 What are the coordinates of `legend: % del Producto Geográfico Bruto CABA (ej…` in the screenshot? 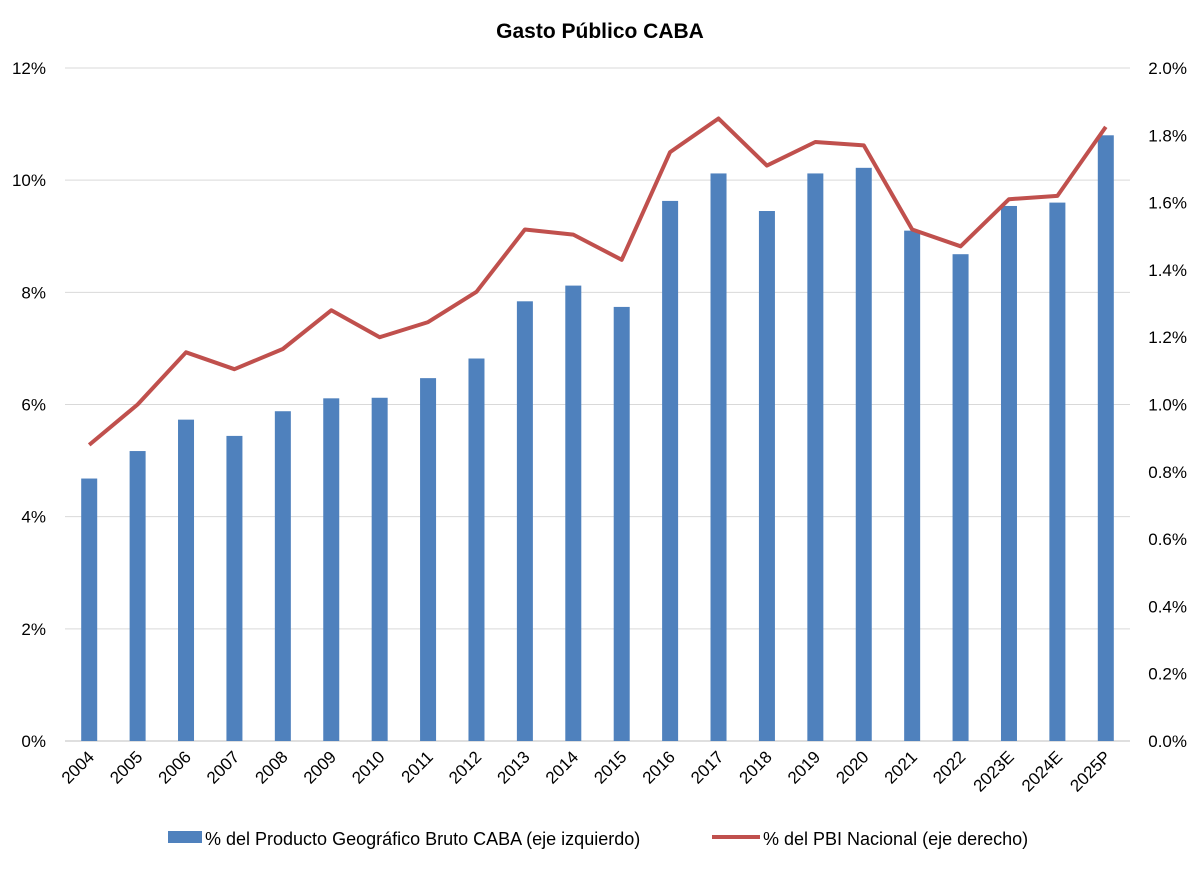 It's located at (598, 839).